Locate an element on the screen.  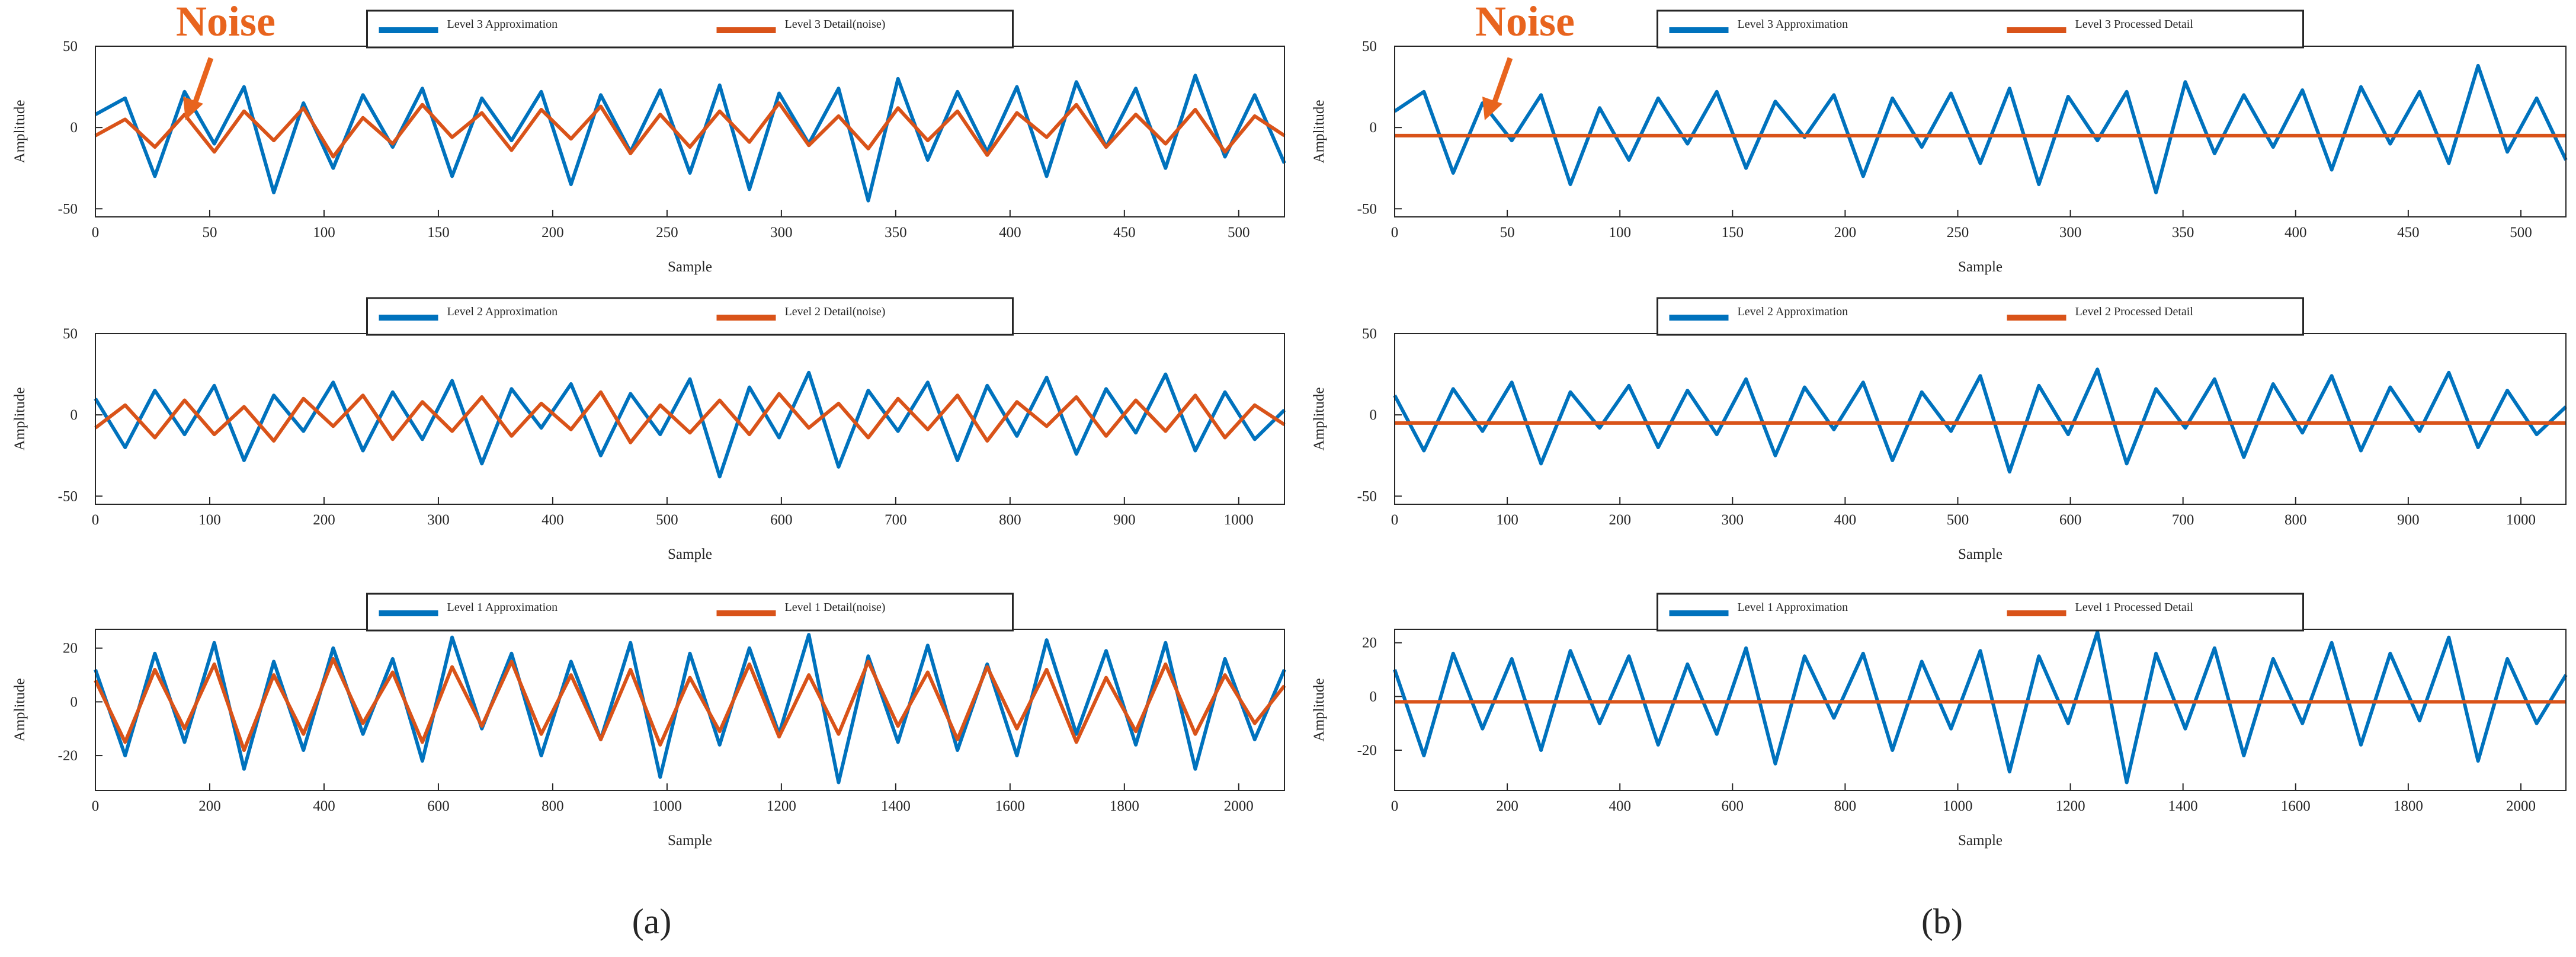
legend-label: Level 3 Detail(noise) is located at coordinates (835, 25).